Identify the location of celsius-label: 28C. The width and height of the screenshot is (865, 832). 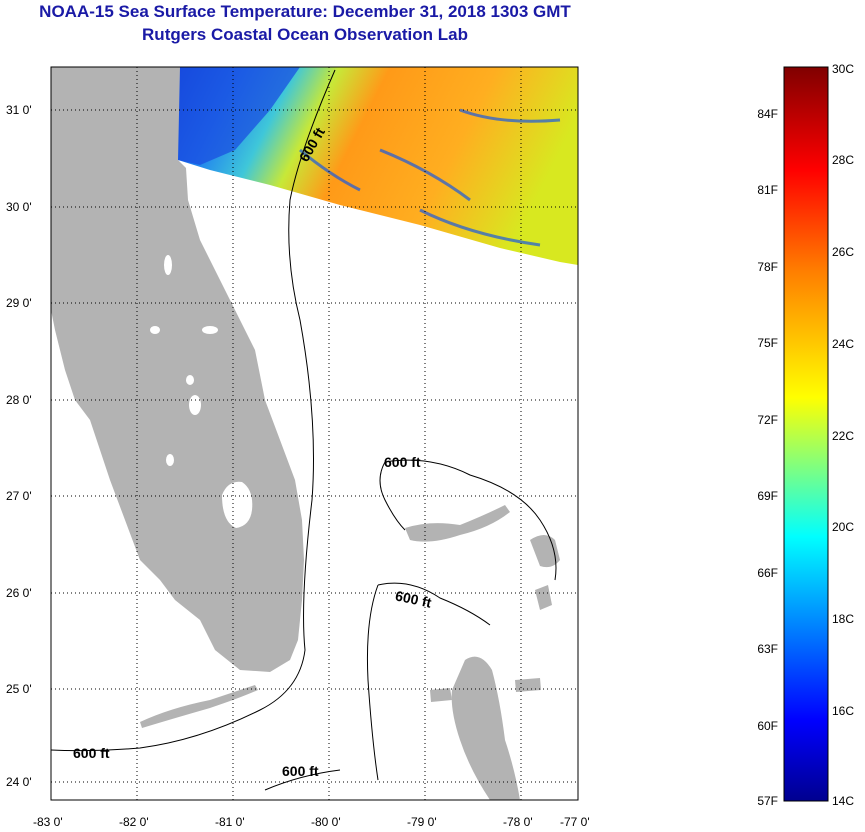
(843, 160).